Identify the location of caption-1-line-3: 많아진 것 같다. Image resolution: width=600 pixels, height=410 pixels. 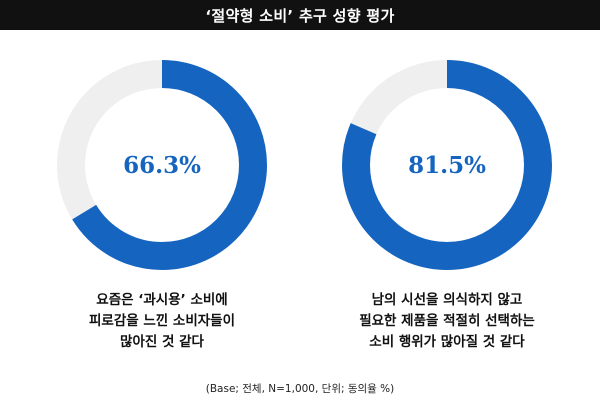
(162, 342).